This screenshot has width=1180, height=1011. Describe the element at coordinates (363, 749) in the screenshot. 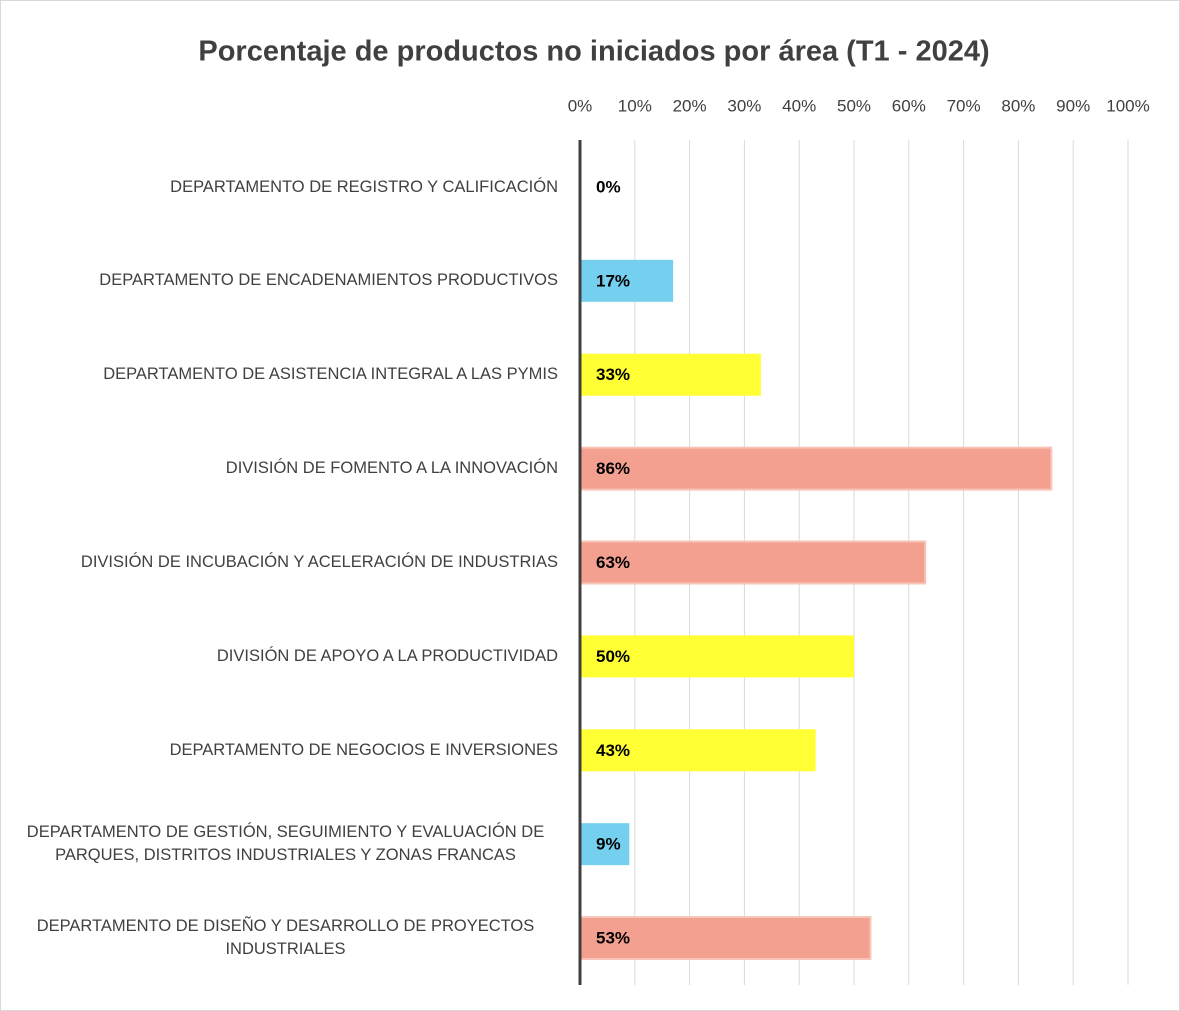

I see `category-label: DEPARTAMENTO DE NEGOCIOS E INVERSIONES` at that location.